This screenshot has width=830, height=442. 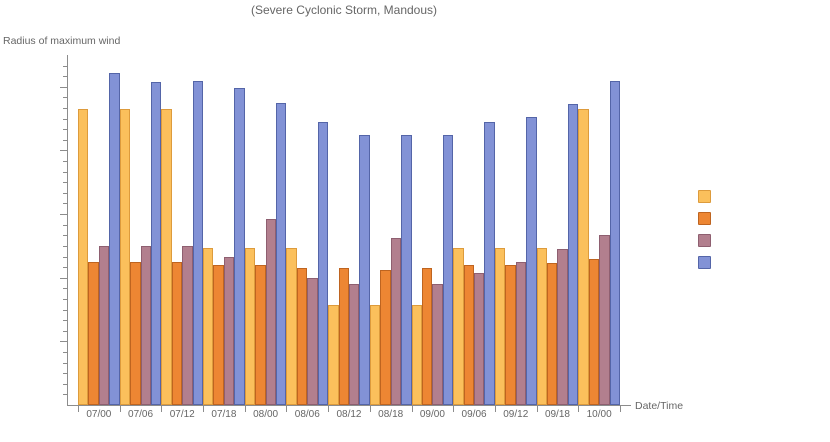 What do you see at coordinates (704, 196) in the screenshot?
I see `legend-swatch-series-yellow` at bounding box center [704, 196].